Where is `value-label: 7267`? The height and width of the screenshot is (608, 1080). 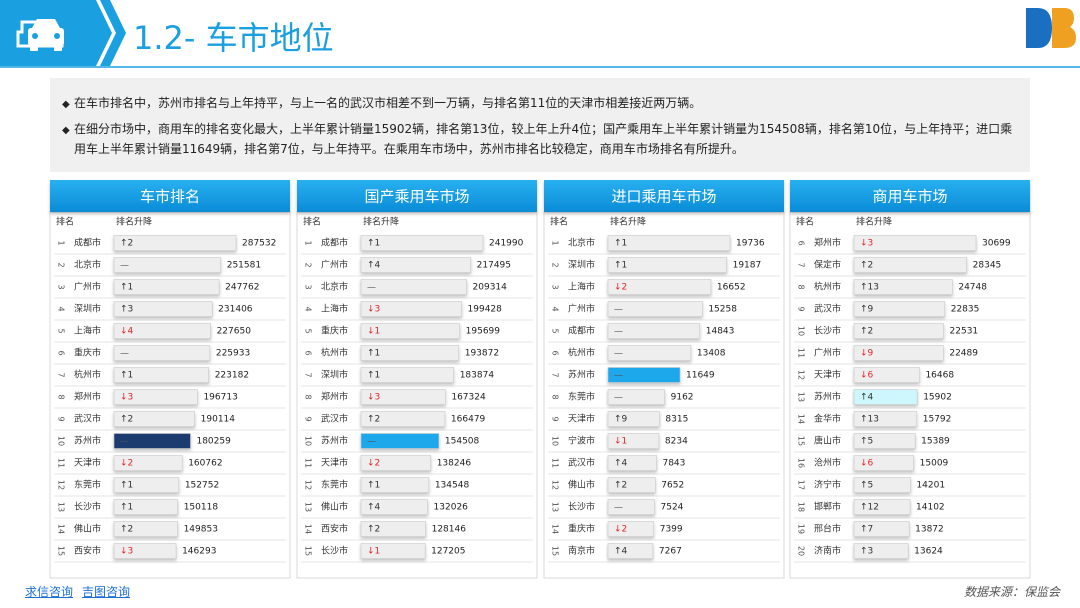
value-label: 7267 is located at coordinates (670, 552).